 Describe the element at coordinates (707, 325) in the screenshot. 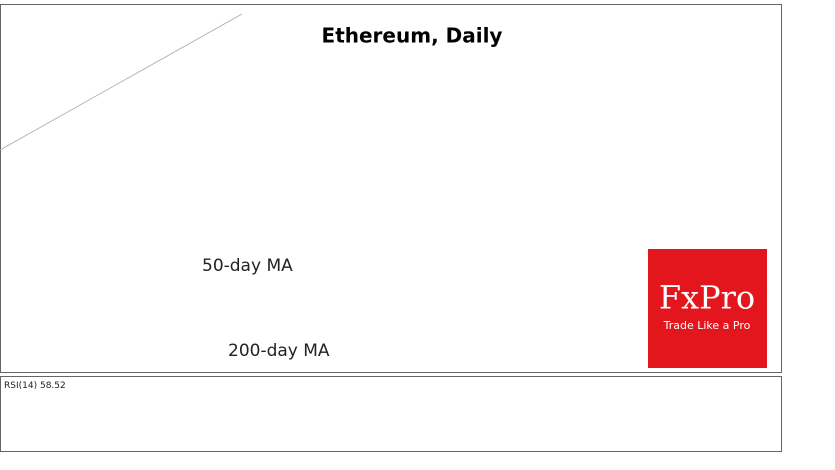

I see `logo-tagline: Trade Like a Pro` at that location.